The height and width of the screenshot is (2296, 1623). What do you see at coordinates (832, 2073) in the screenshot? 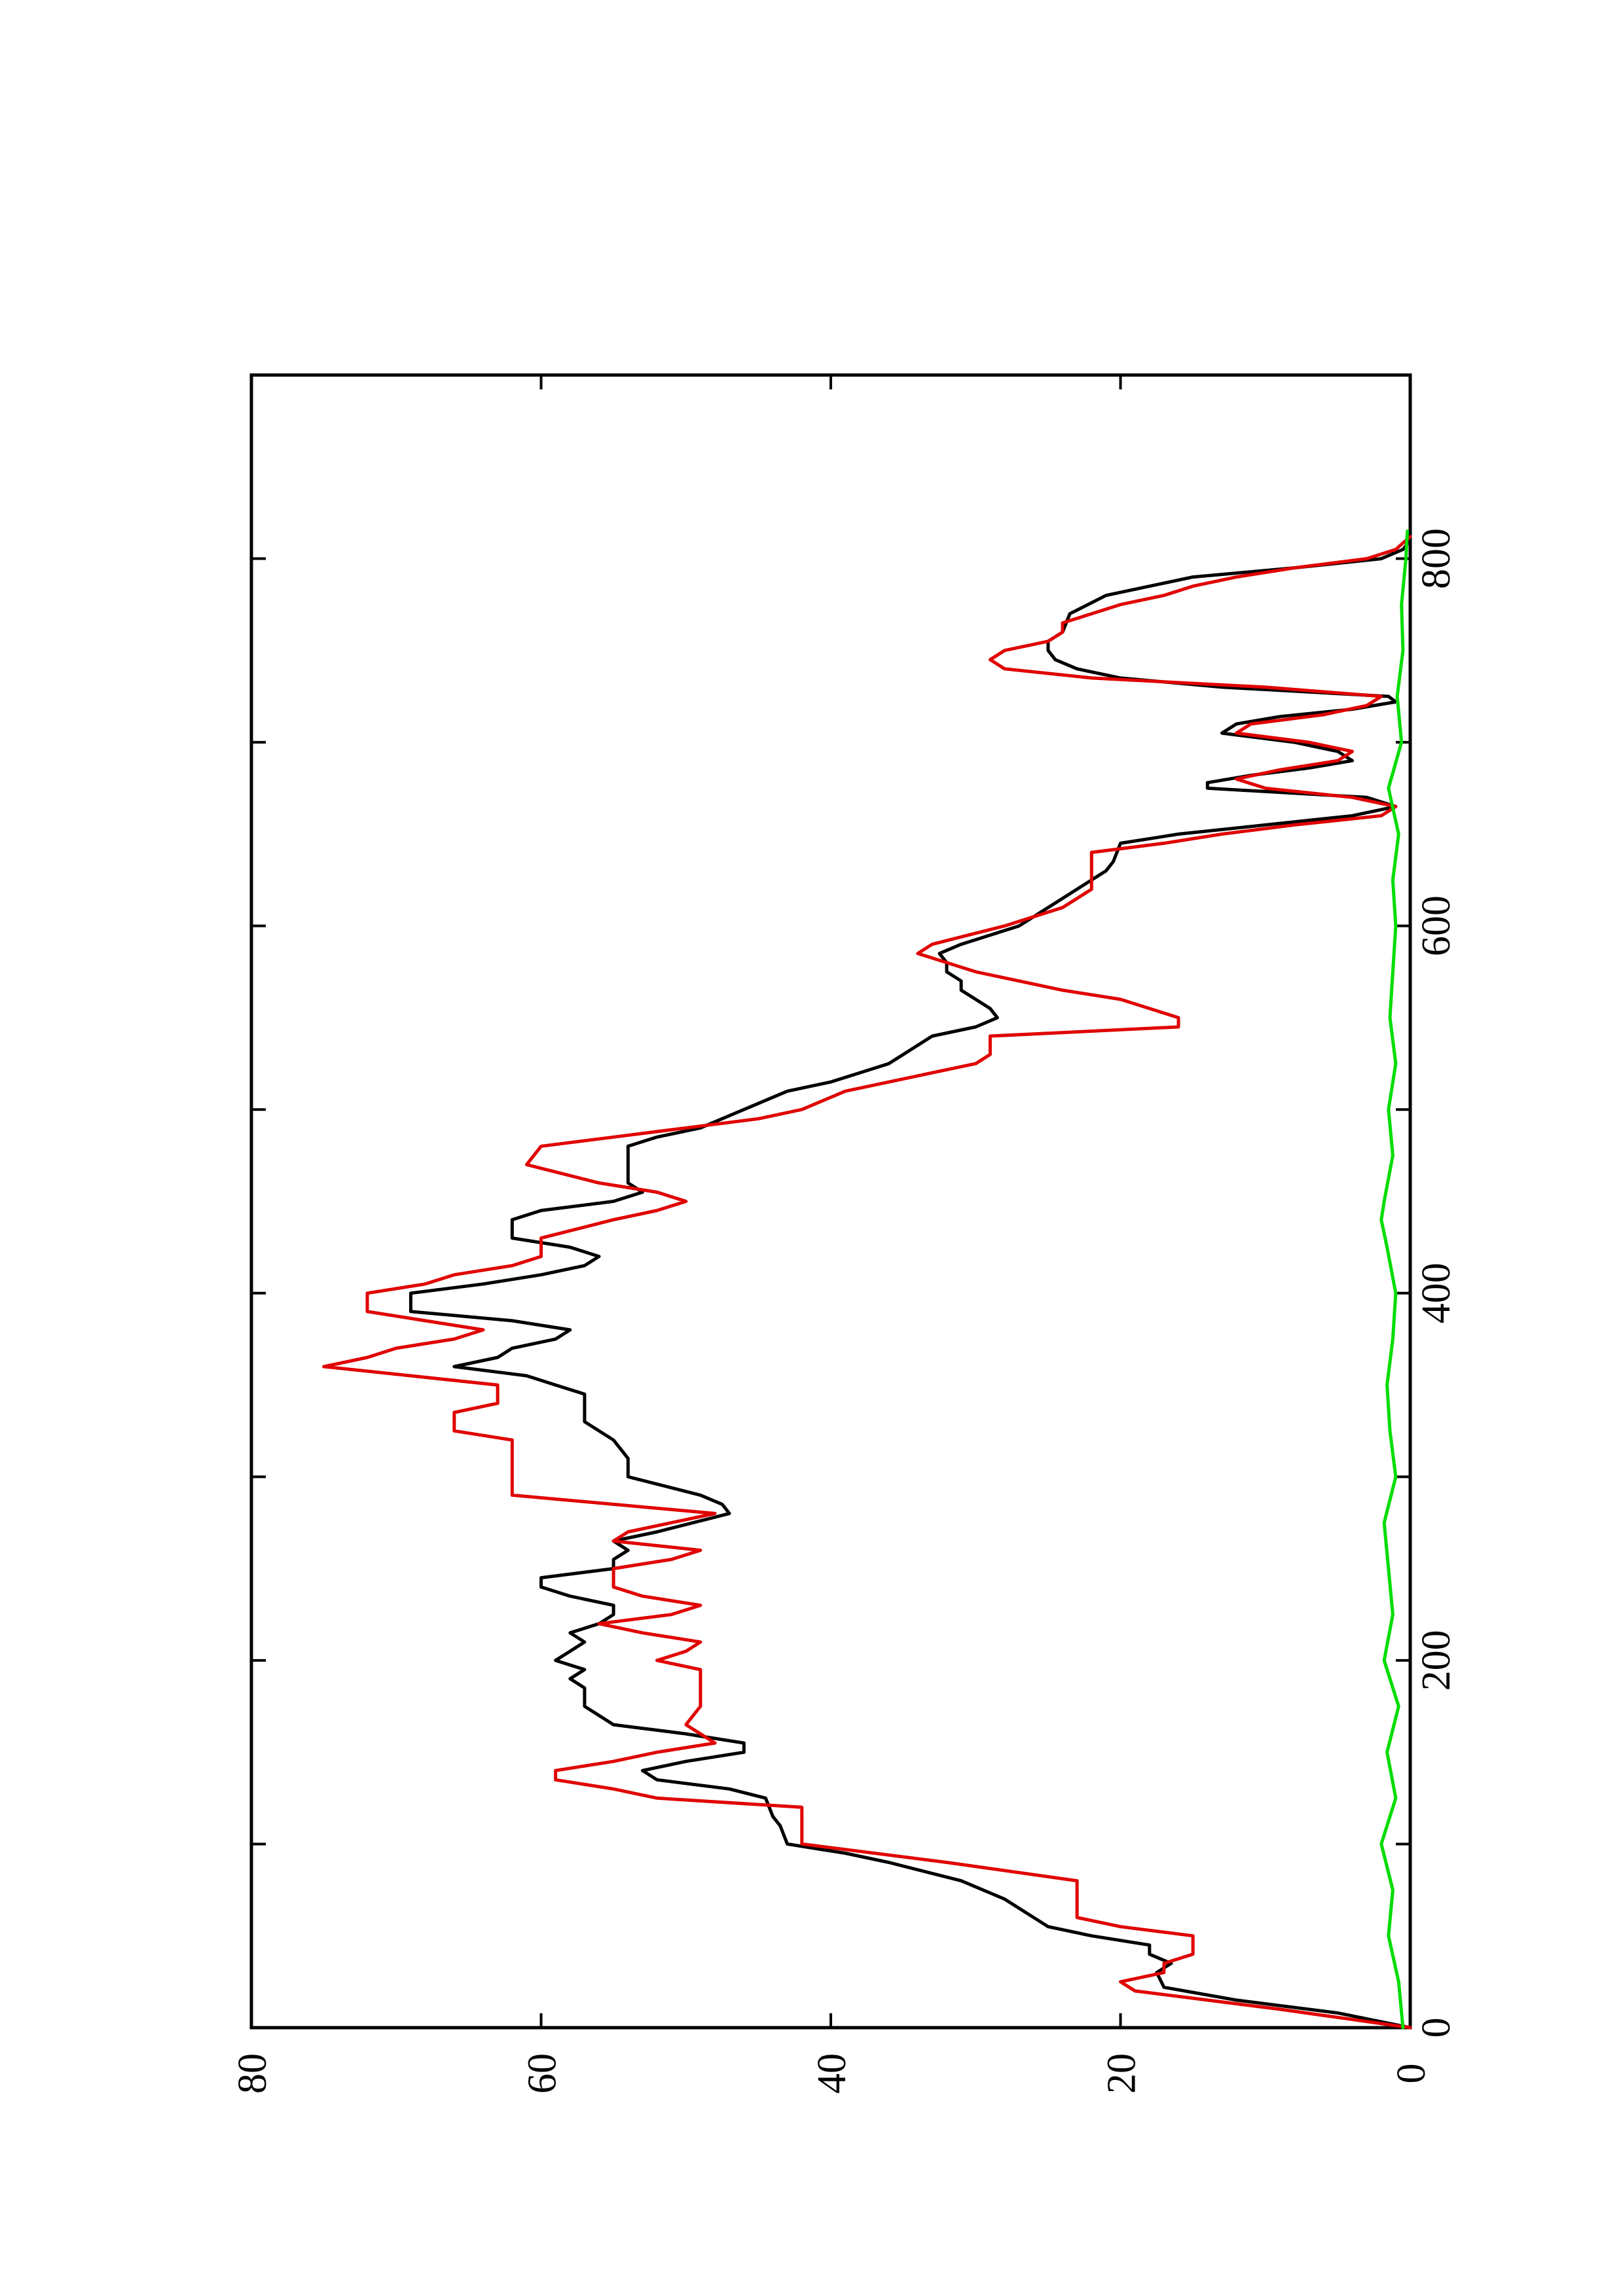
I see `y-tick-label: 40` at bounding box center [832, 2073].